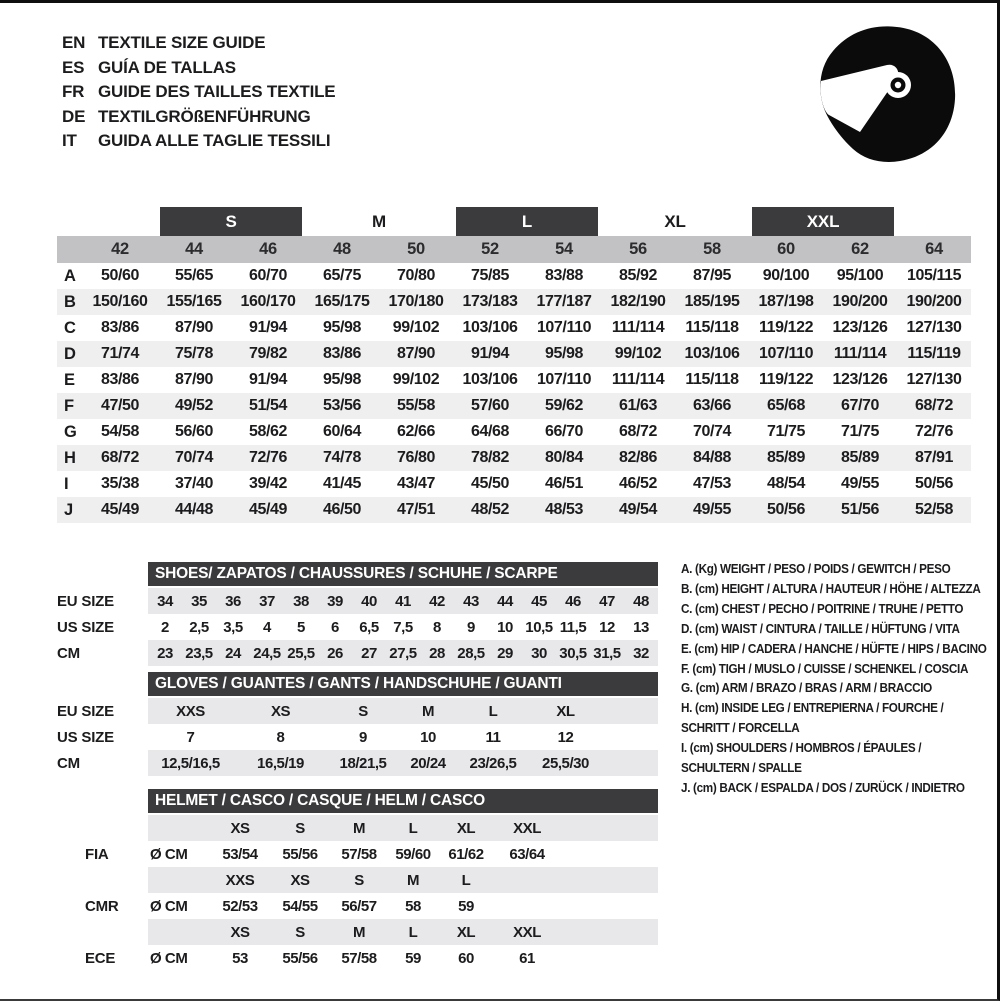  I want to click on language-title-row: ES GUÍA DE TALLAS, so click(198, 68).